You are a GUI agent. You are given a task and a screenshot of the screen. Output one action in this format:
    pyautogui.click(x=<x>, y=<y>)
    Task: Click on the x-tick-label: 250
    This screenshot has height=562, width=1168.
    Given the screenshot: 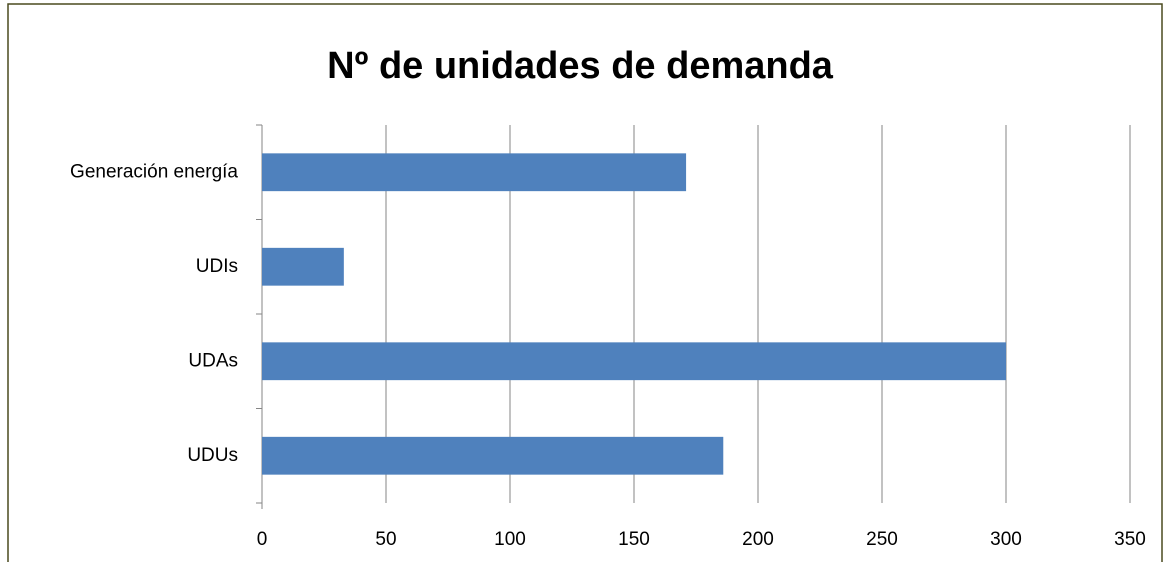 What is the action you would take?
    pyautogui.click(x=882, y=539)
    